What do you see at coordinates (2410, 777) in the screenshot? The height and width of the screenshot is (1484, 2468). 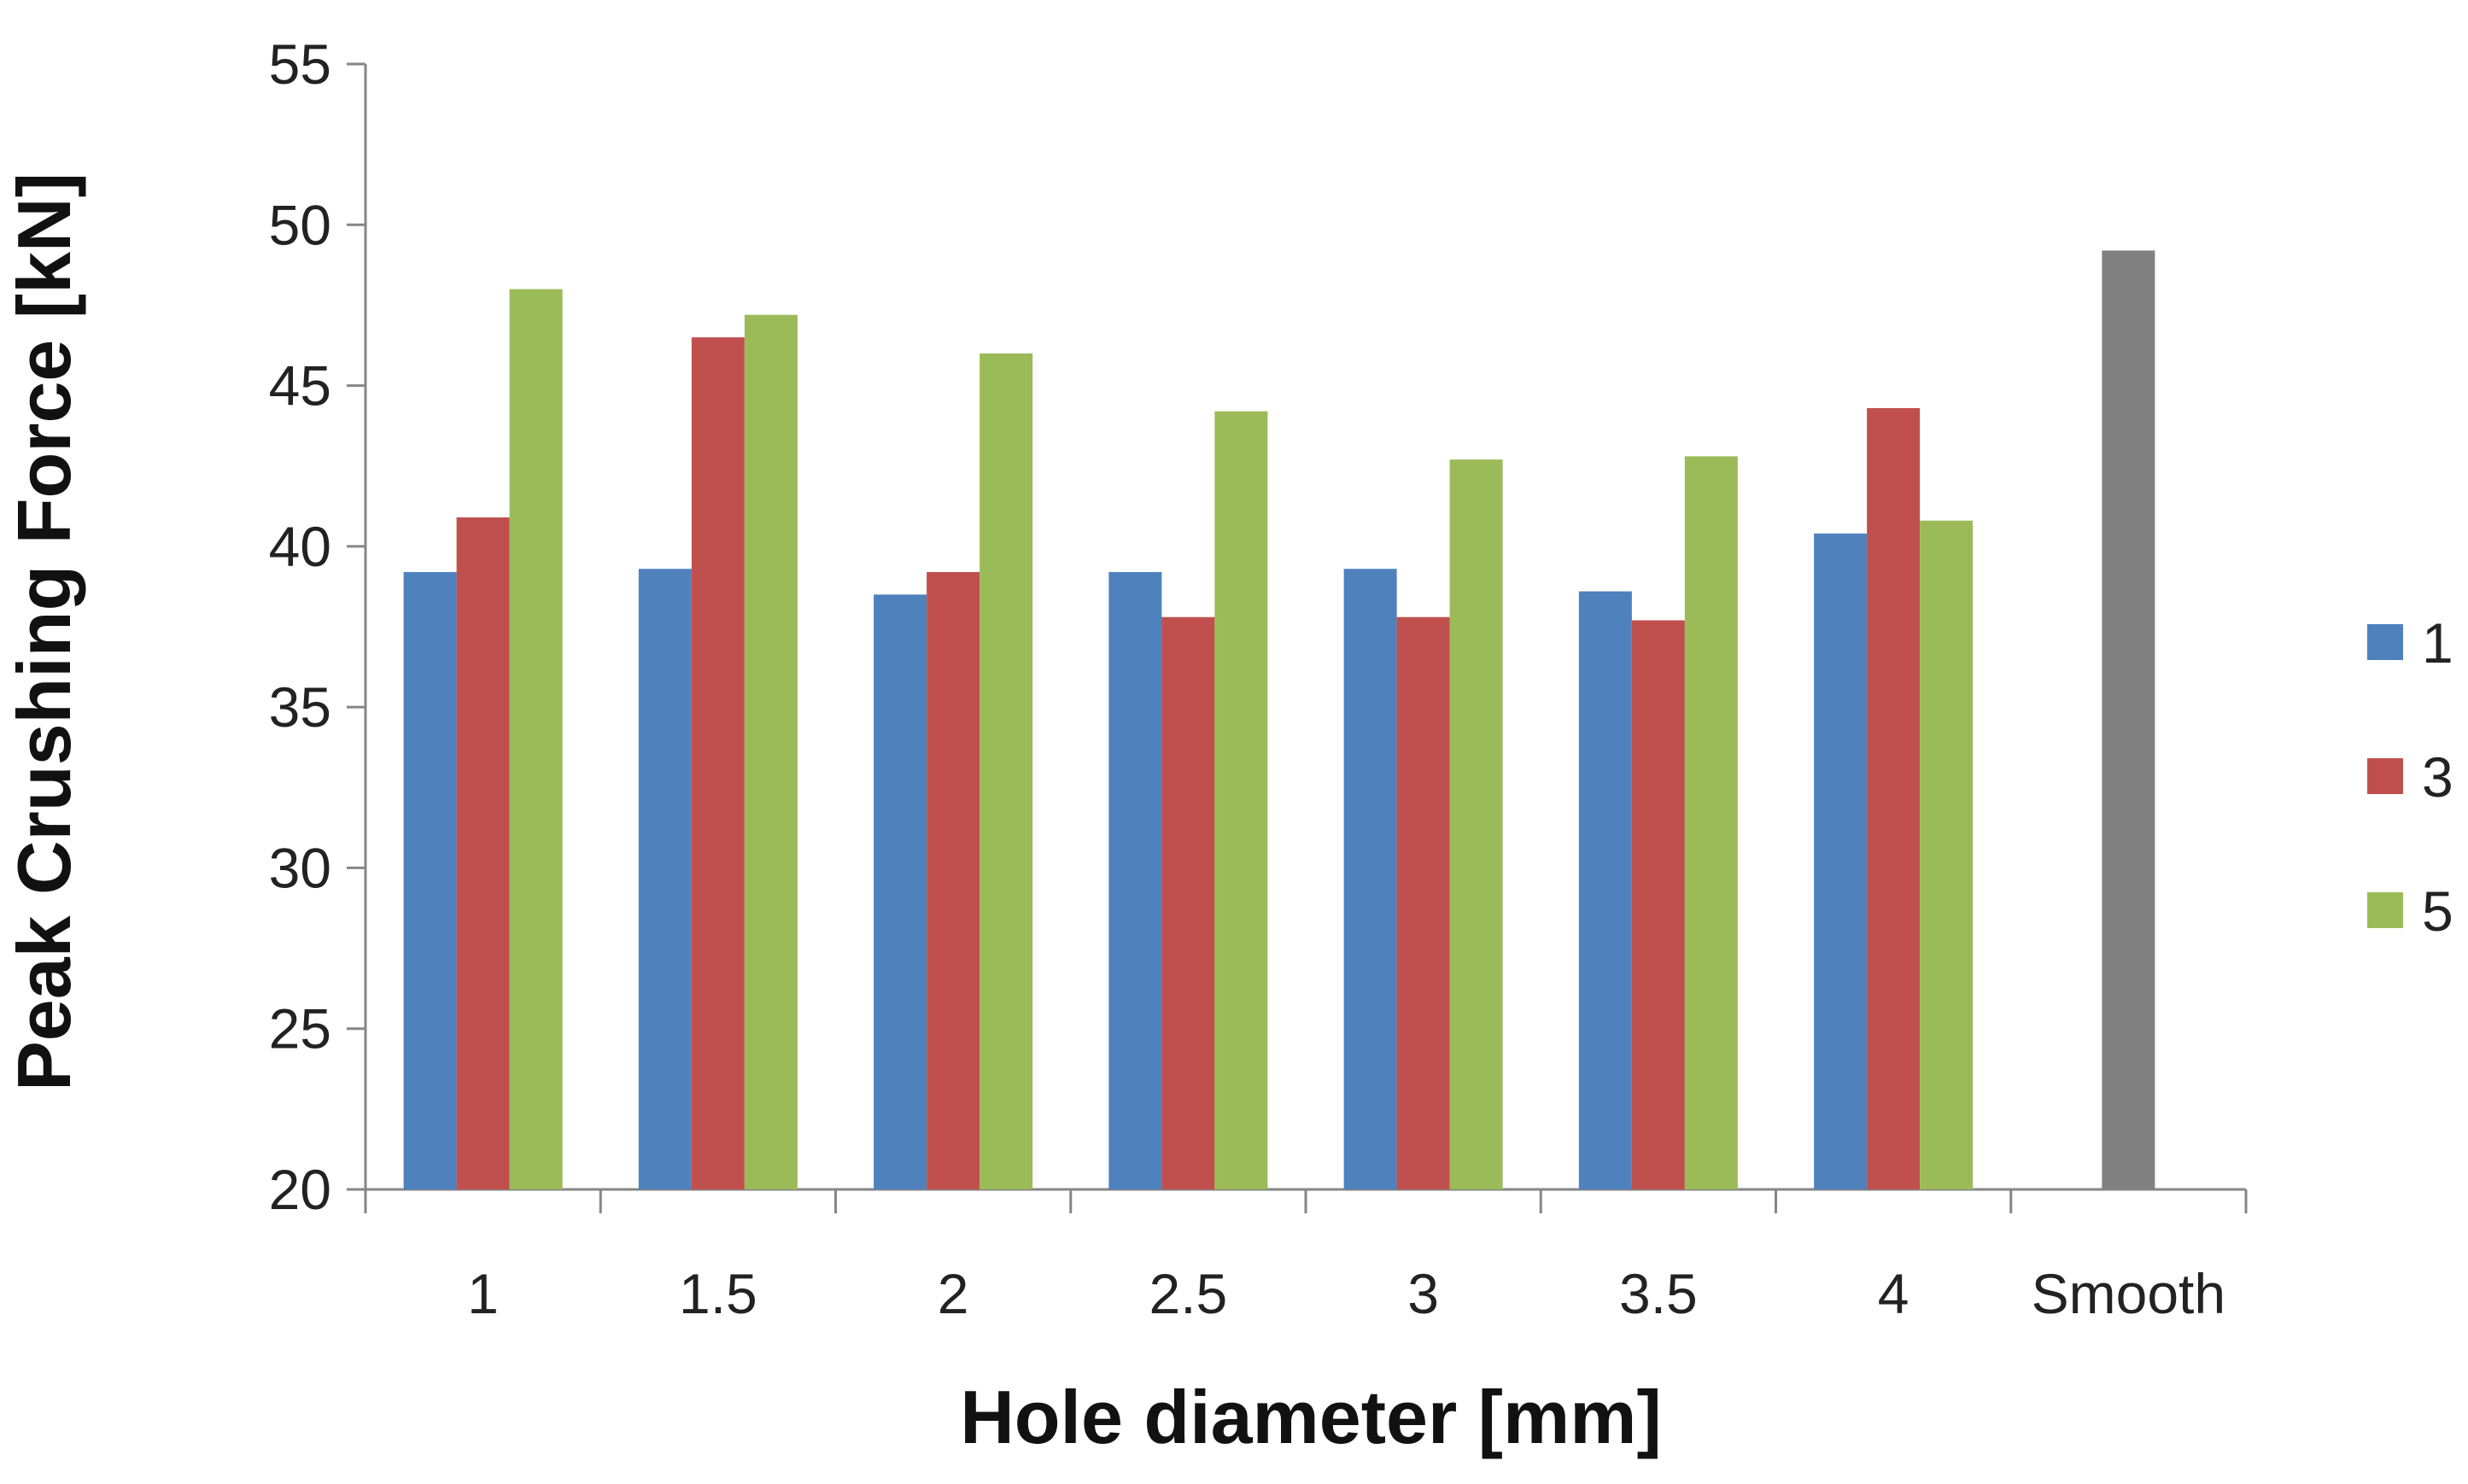 I see `legend: 1 3 5` at bounding box center [2410, 777].